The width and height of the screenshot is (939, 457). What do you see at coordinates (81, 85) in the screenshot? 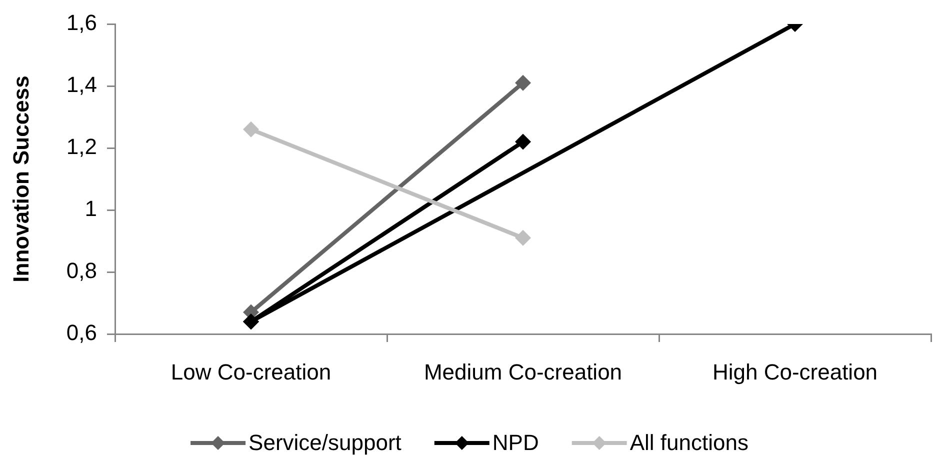
I see `y-tick-label: 1,4` at bounding box center [81, 85].